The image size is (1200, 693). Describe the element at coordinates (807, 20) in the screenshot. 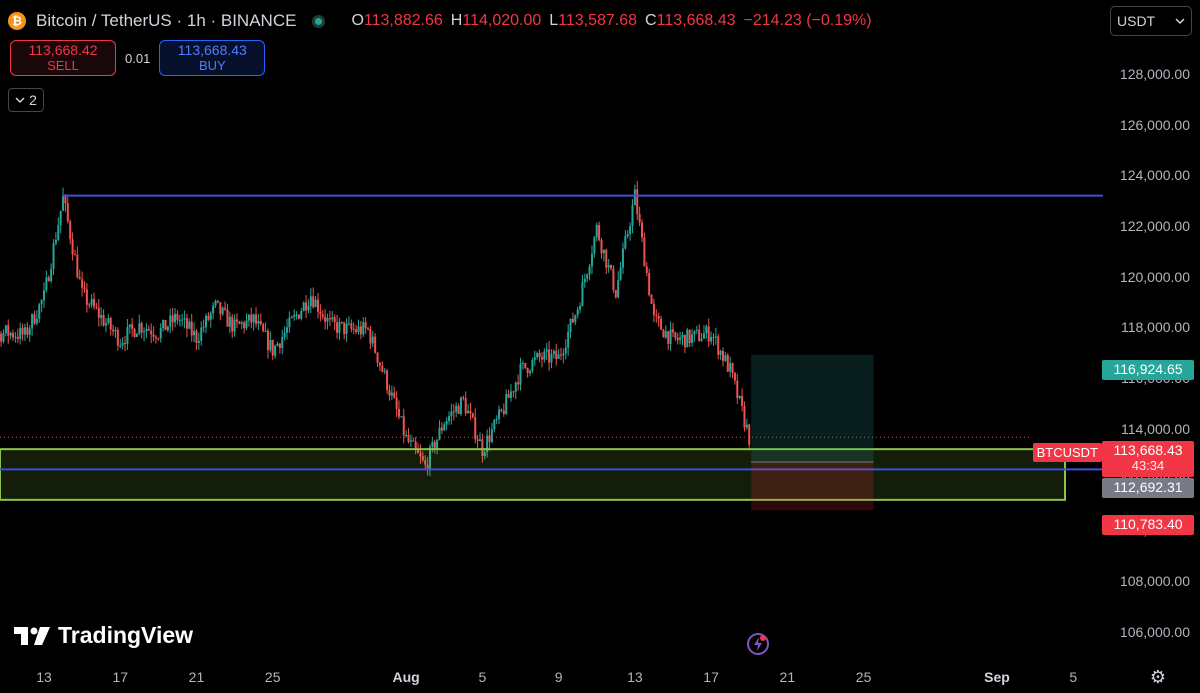

I see `change-value: −214.23 (−0.19%)` at that location.